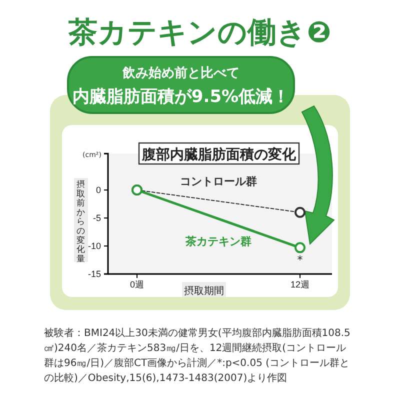 Image resolution: width=400 pixels, height=400 pixels. Describe the element at coordinates (94, 245) in the screenshot. I see `y-tick-label: -10` at that location.